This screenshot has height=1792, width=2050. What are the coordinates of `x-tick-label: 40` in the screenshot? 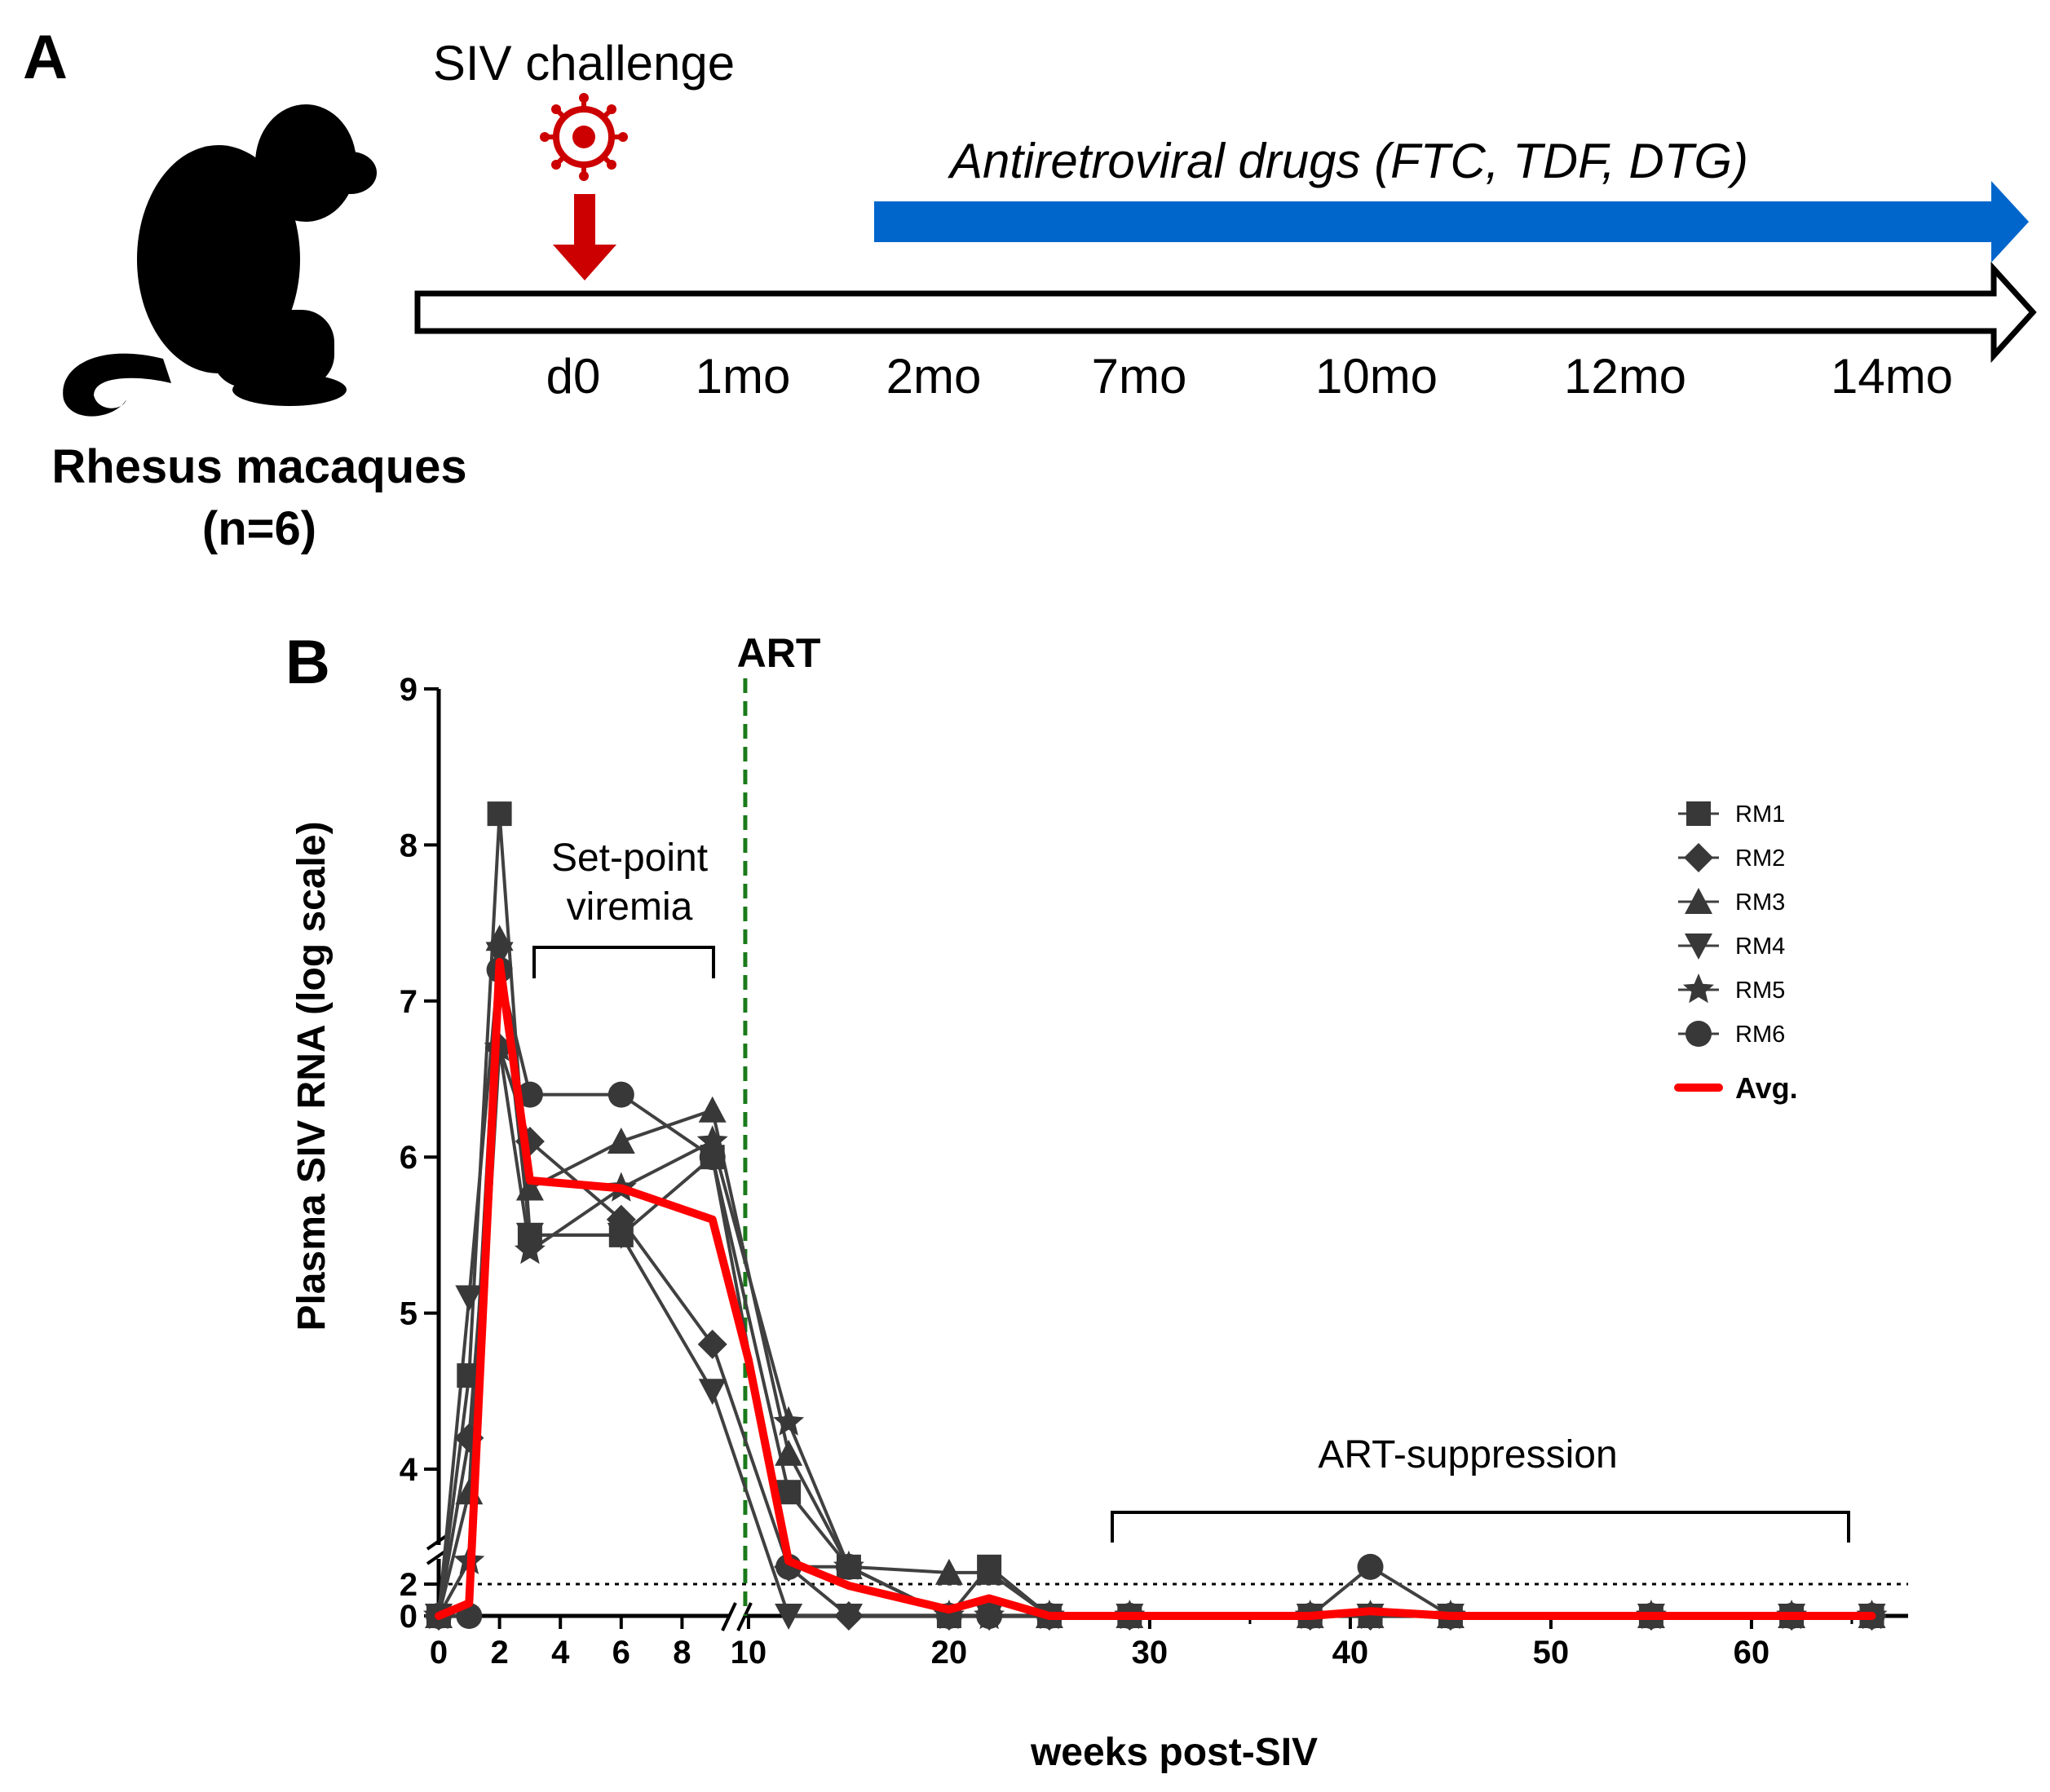 It's located at (1351, 1653).